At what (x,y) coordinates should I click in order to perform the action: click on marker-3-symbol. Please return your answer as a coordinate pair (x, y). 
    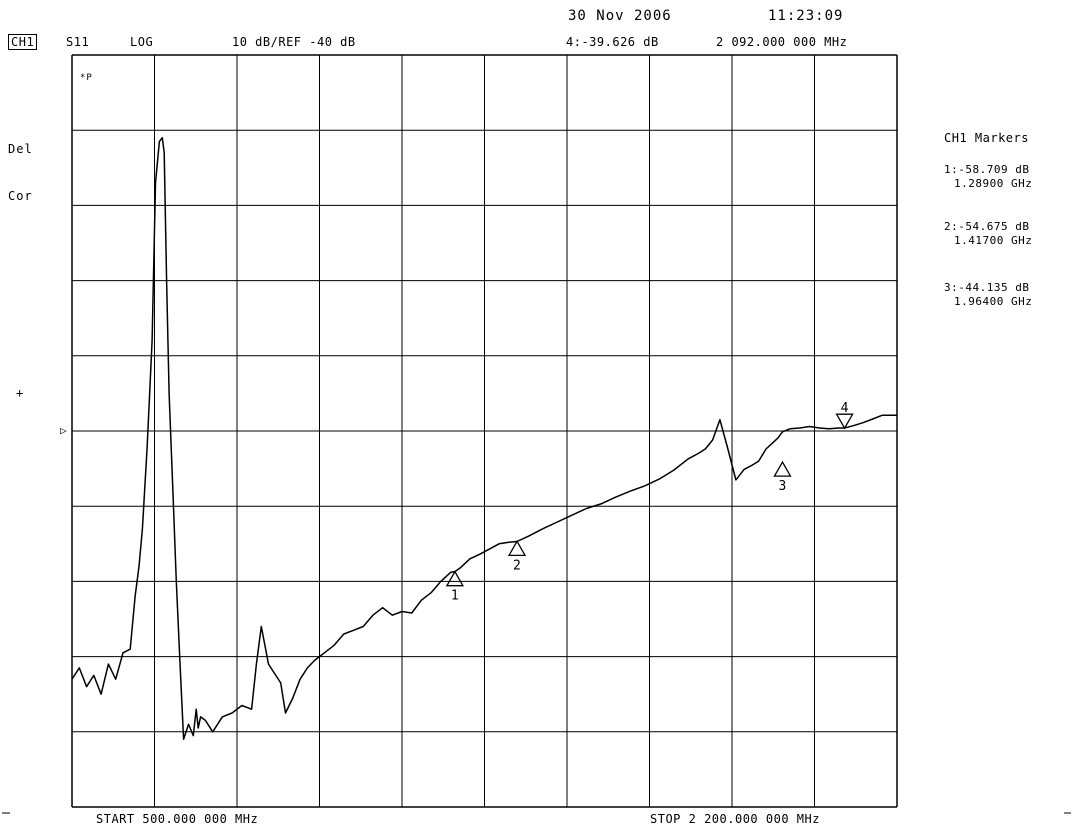
    Looking at the image, I should click on (782, 468).